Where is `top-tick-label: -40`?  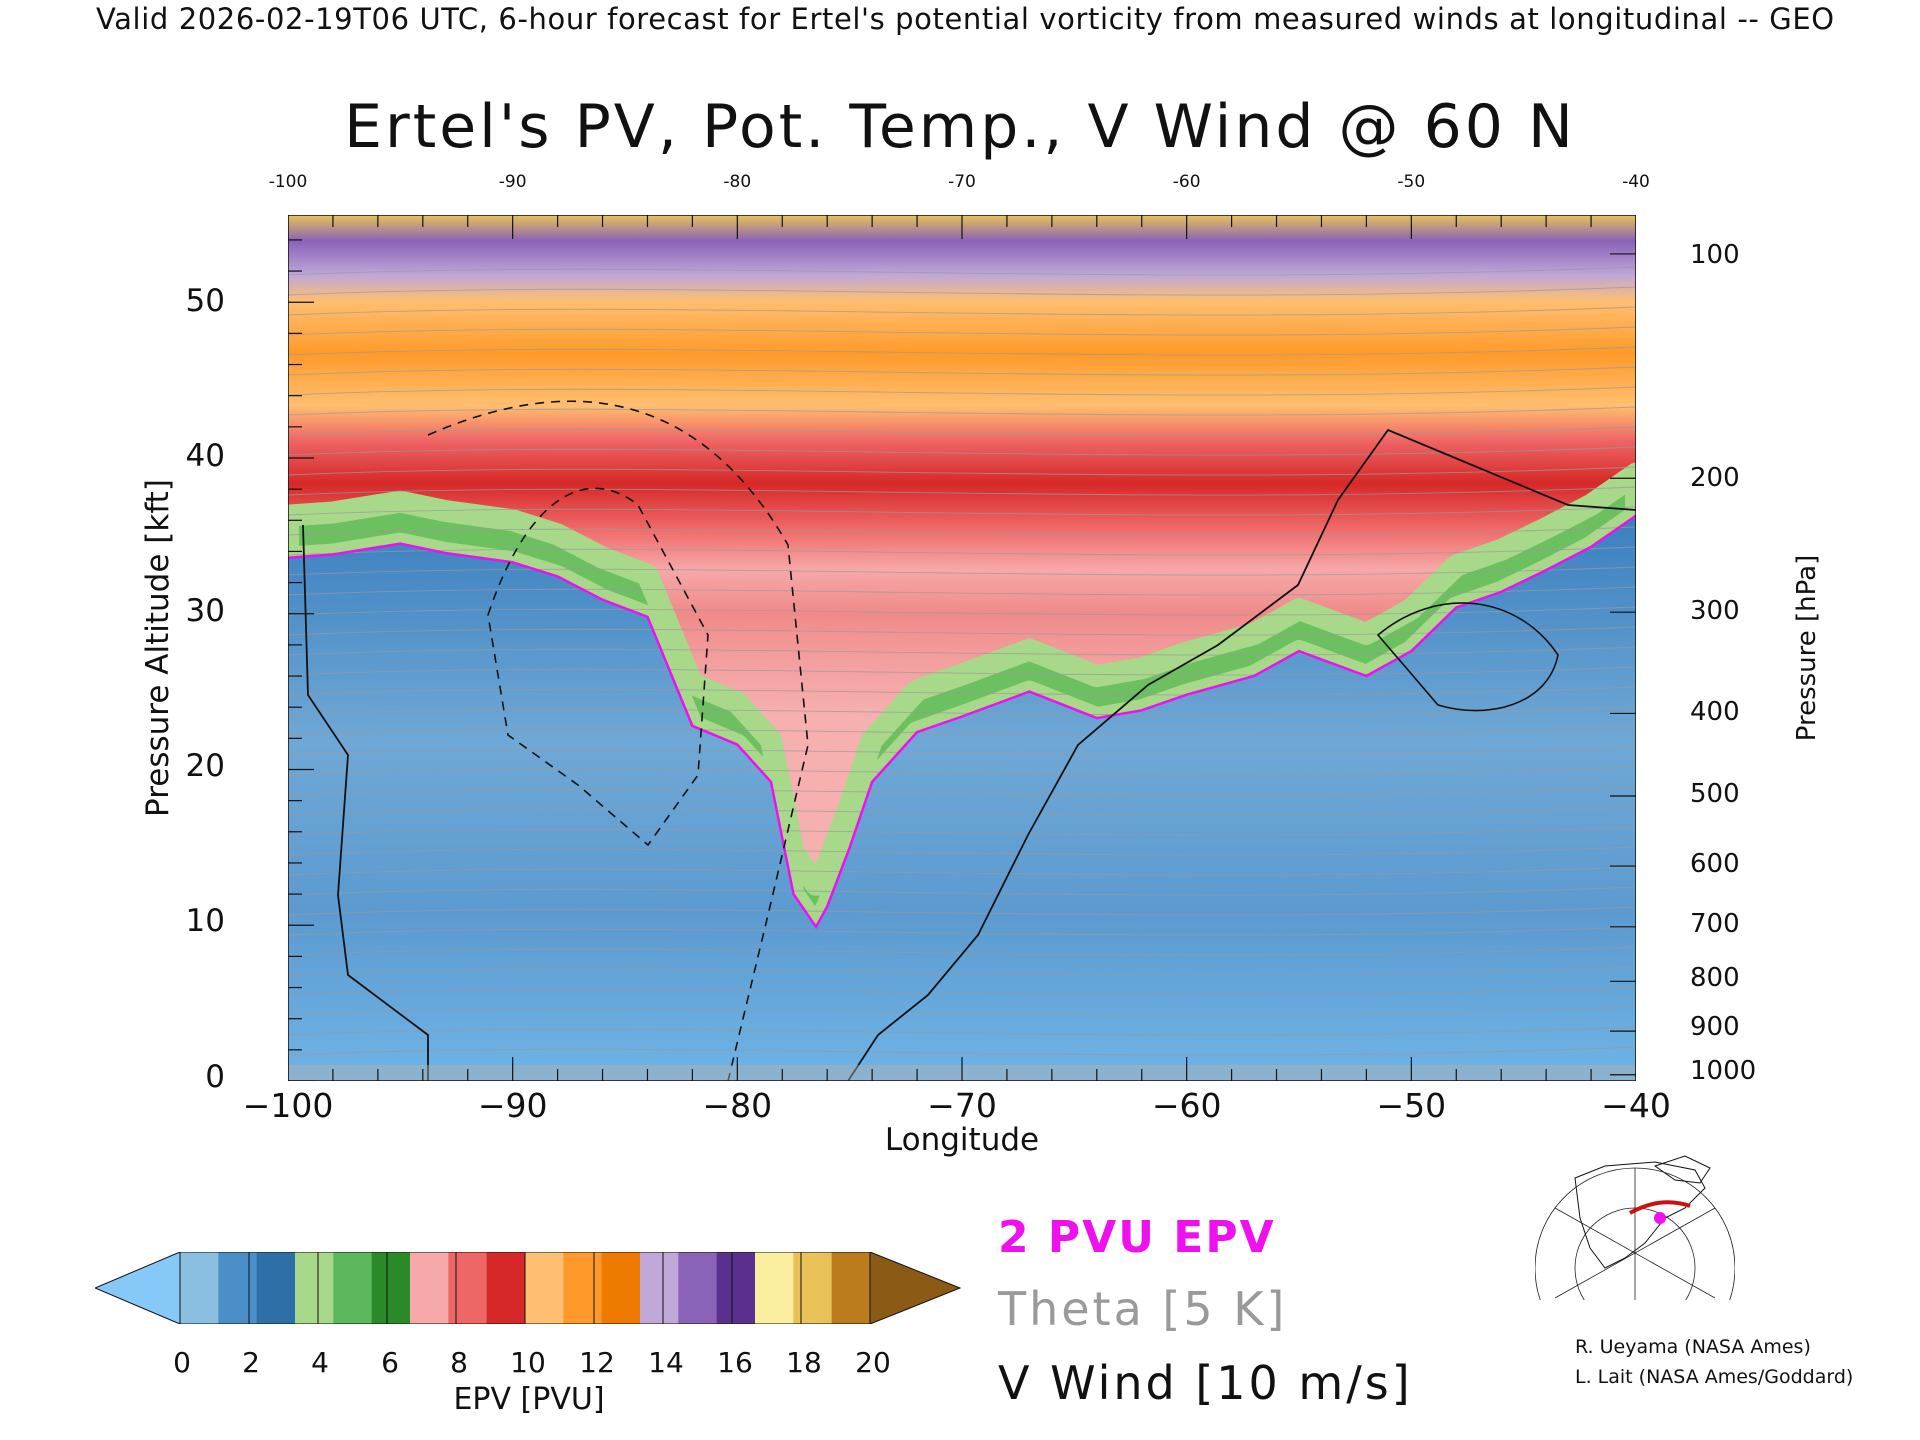
top-tick-label: -40 is located at coordinates (1636, 182).